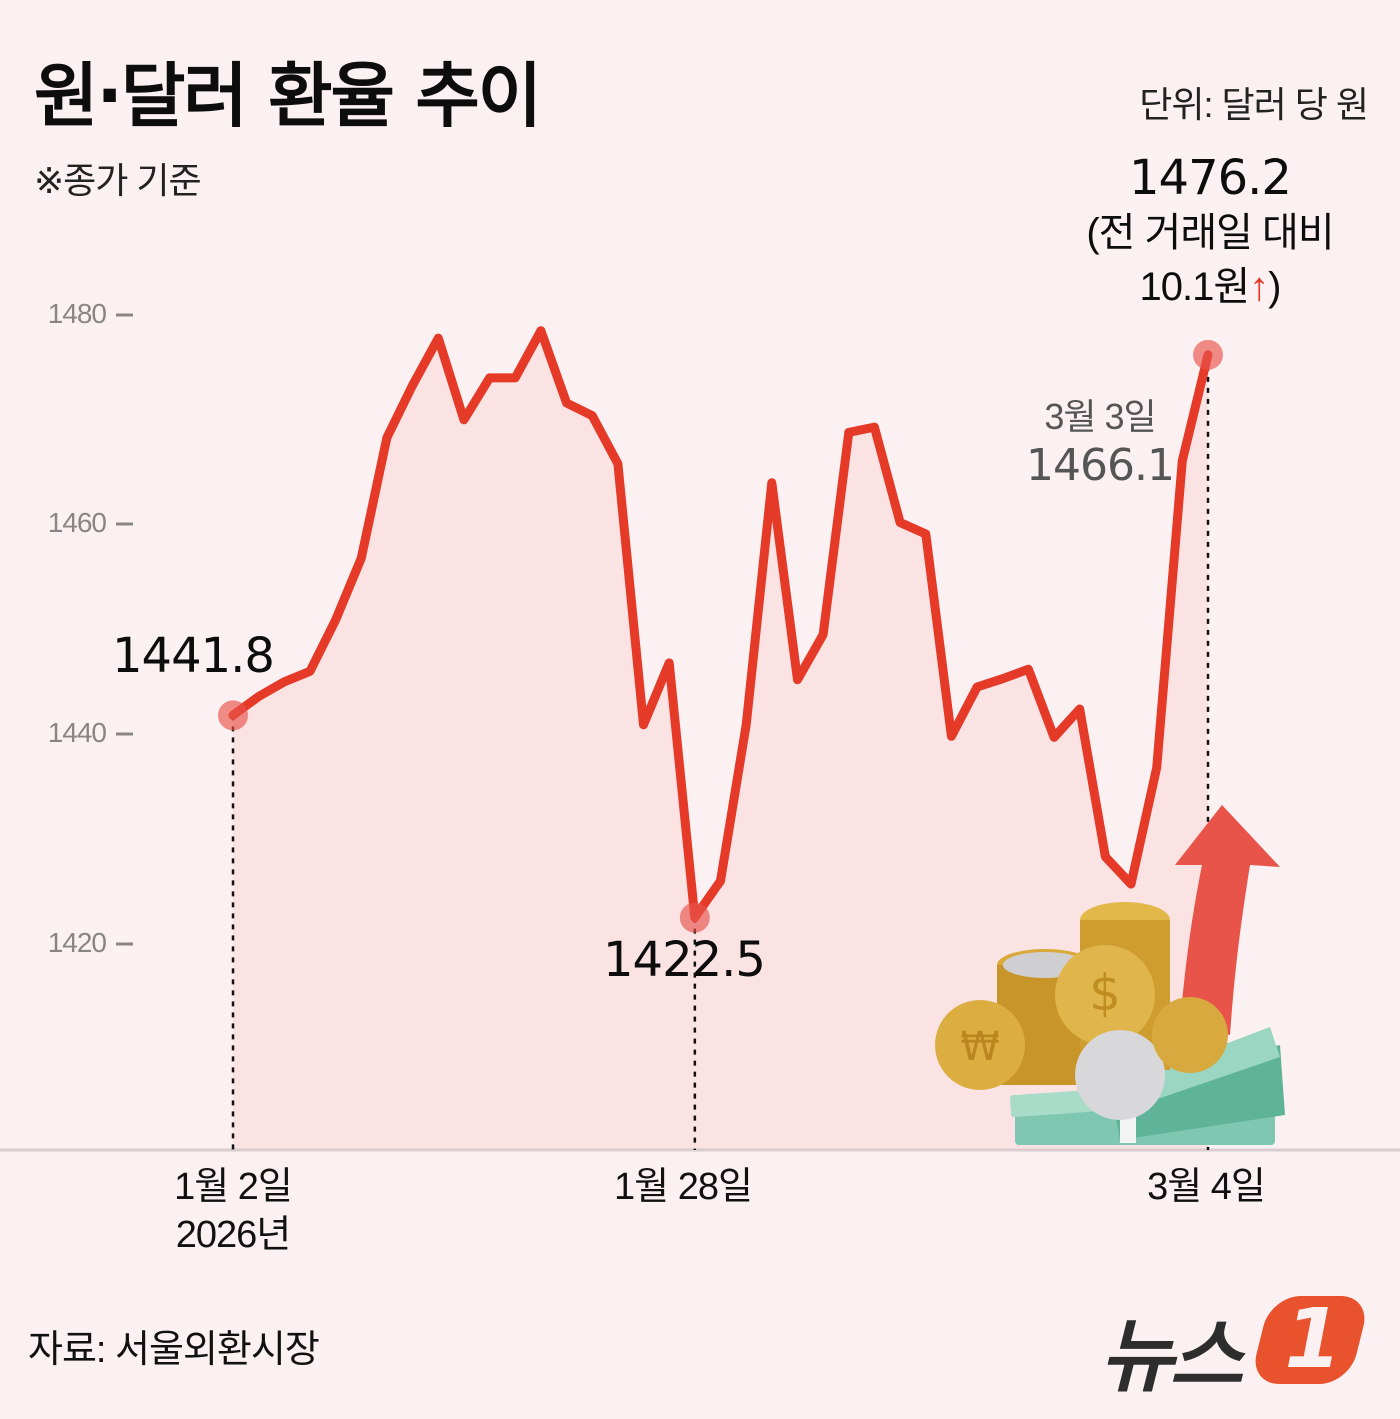 This screenshot has width=1400, height=1419. I want to click on chart-subtitle: ※종가 기준, so click(118, 180).